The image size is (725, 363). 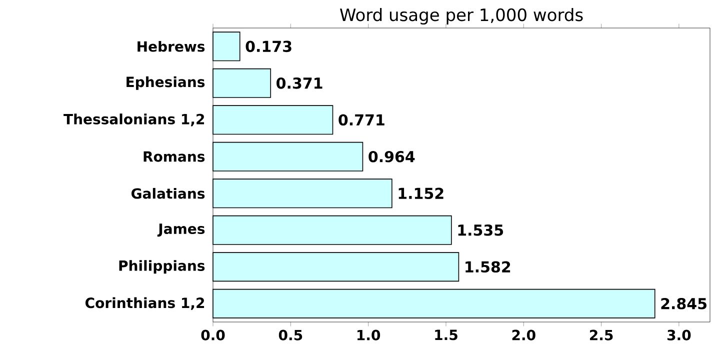 I want to click on x-tick-label: 1.0, so click(x=368, y=335).